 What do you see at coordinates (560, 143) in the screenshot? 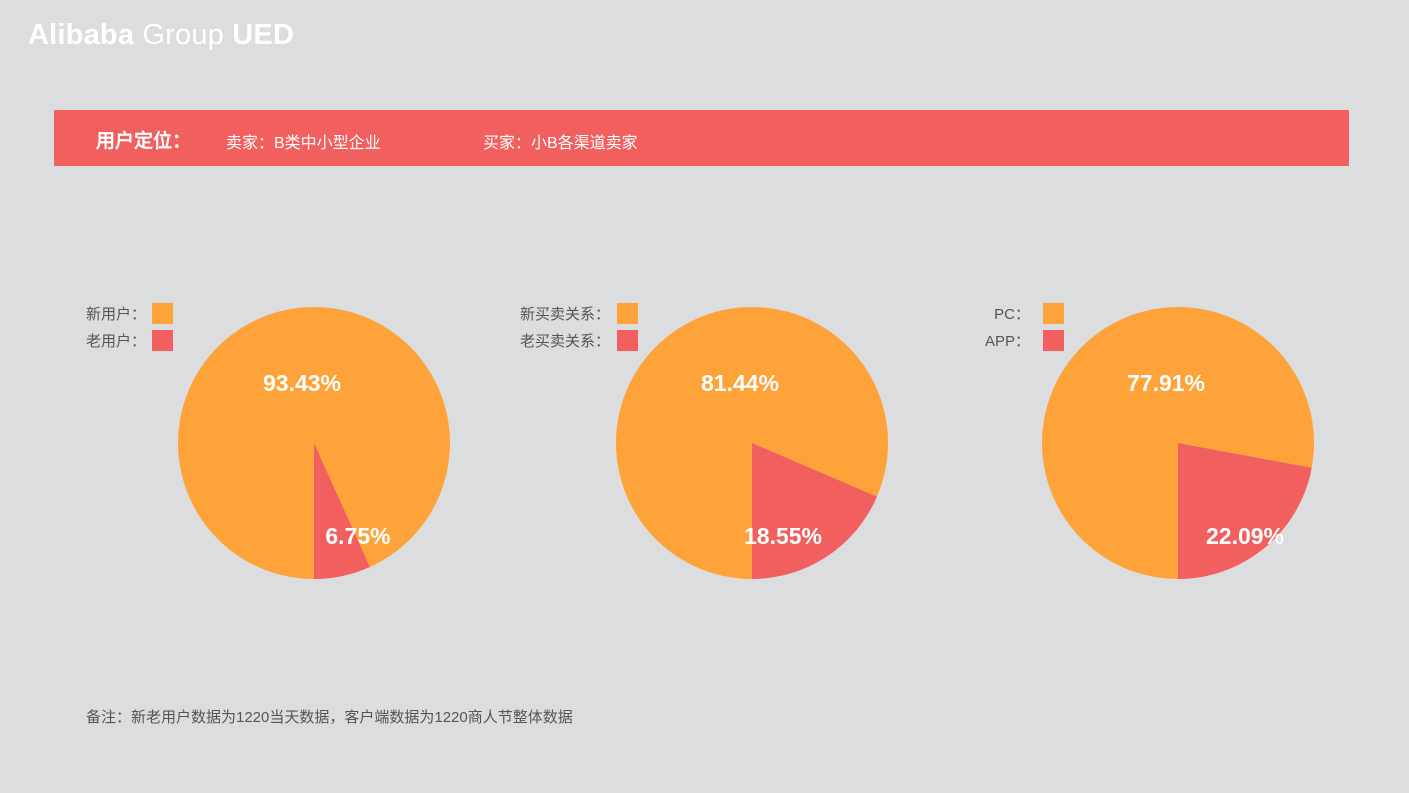
I see `banner-buyer-text: 买家：小B各渠道卖家` at bounding box center [560, 143].